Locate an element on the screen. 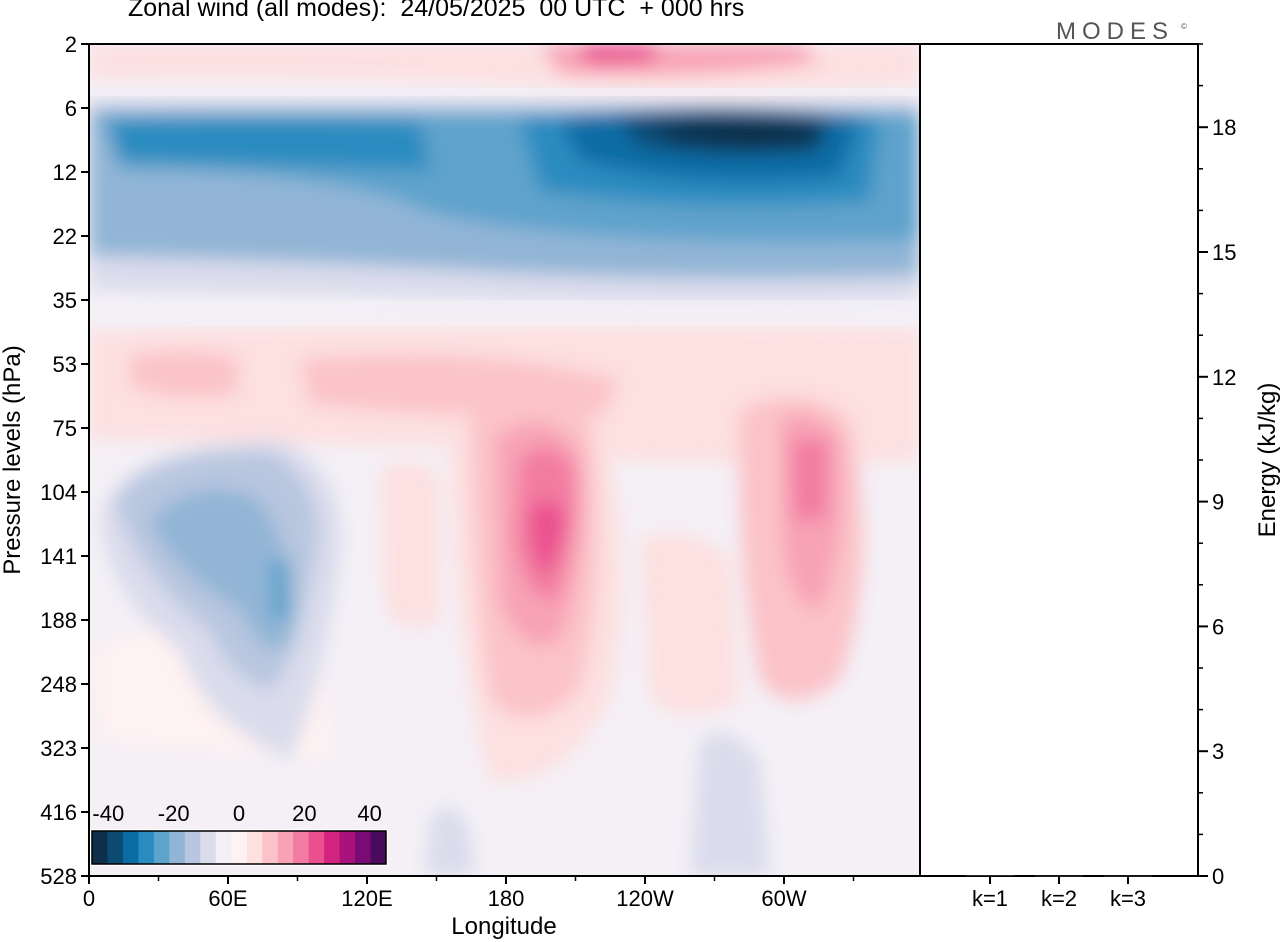  field-easterly-jet-strong is located at coordinates (270, 144).